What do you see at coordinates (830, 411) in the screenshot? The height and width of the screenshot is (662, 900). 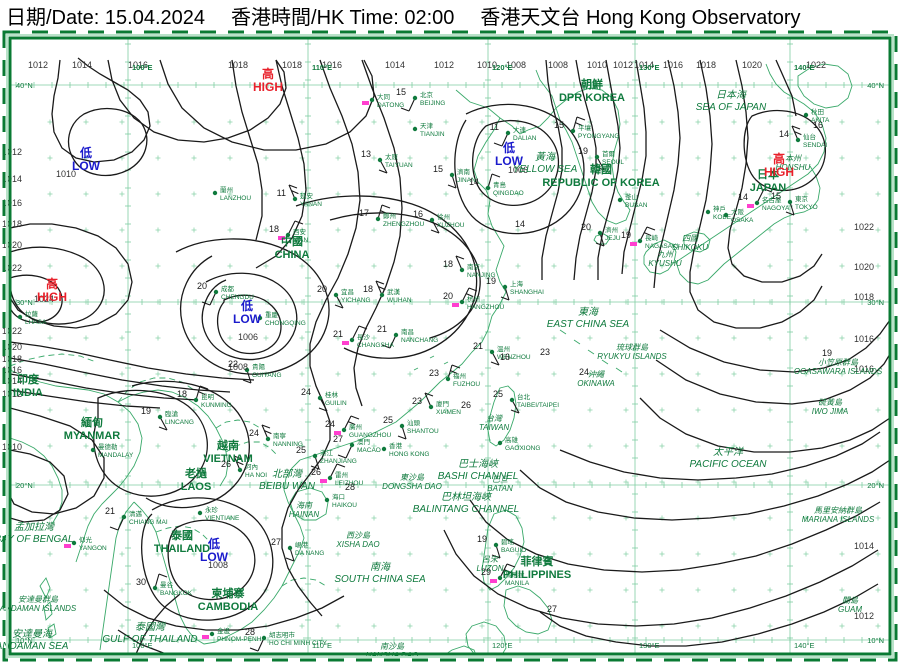 I see `svg-text: IWO JIMA` at bounding box center [830, 411].